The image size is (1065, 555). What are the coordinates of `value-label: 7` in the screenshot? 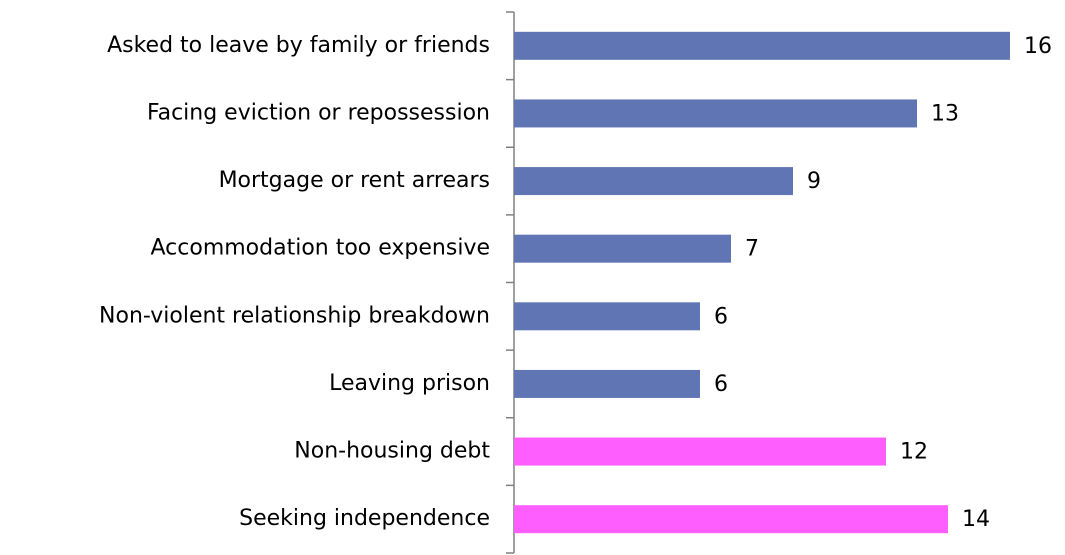 It's located at (752, 249).